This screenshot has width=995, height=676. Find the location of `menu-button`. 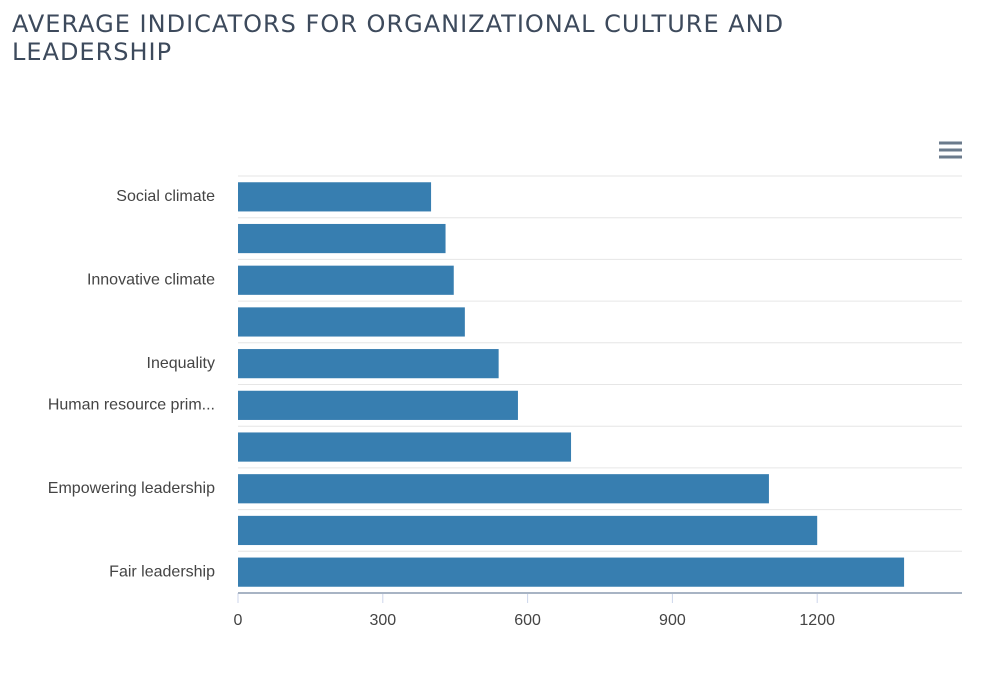

menu-button is located at coordinates (951, 150).